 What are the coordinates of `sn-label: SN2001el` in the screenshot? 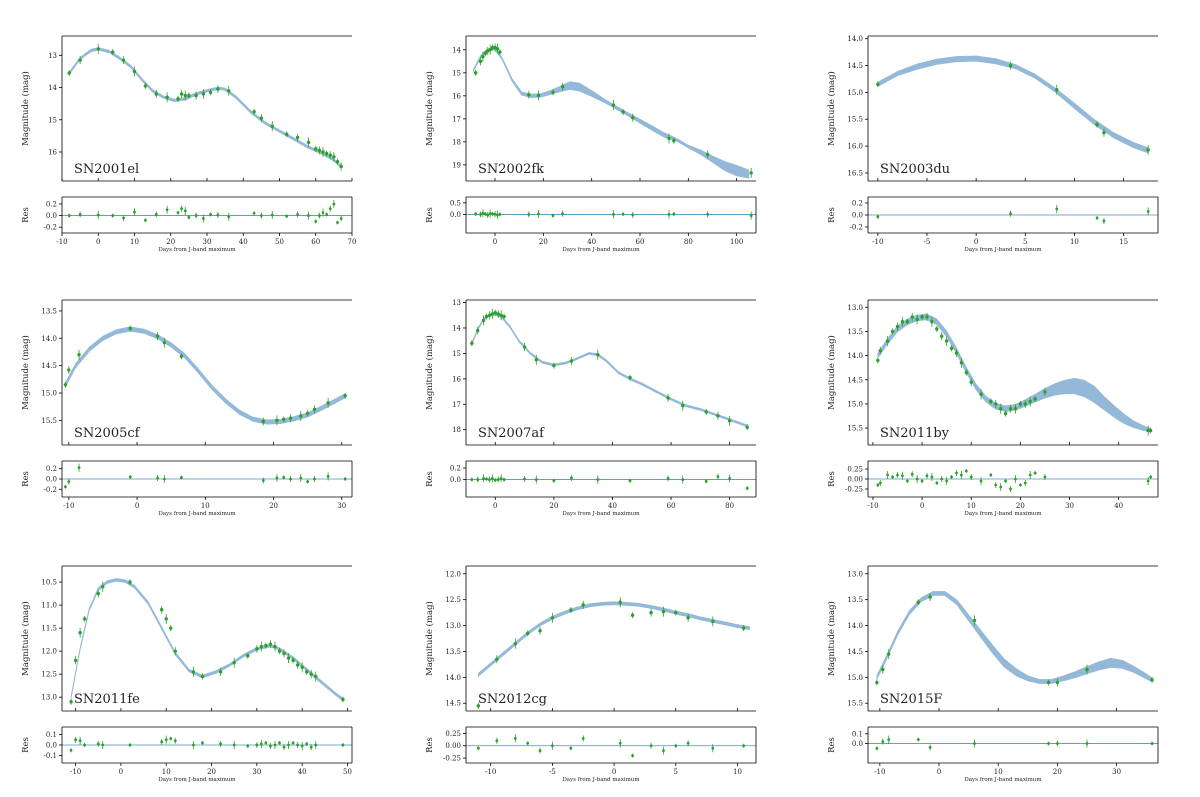 It's located at (106, 169).